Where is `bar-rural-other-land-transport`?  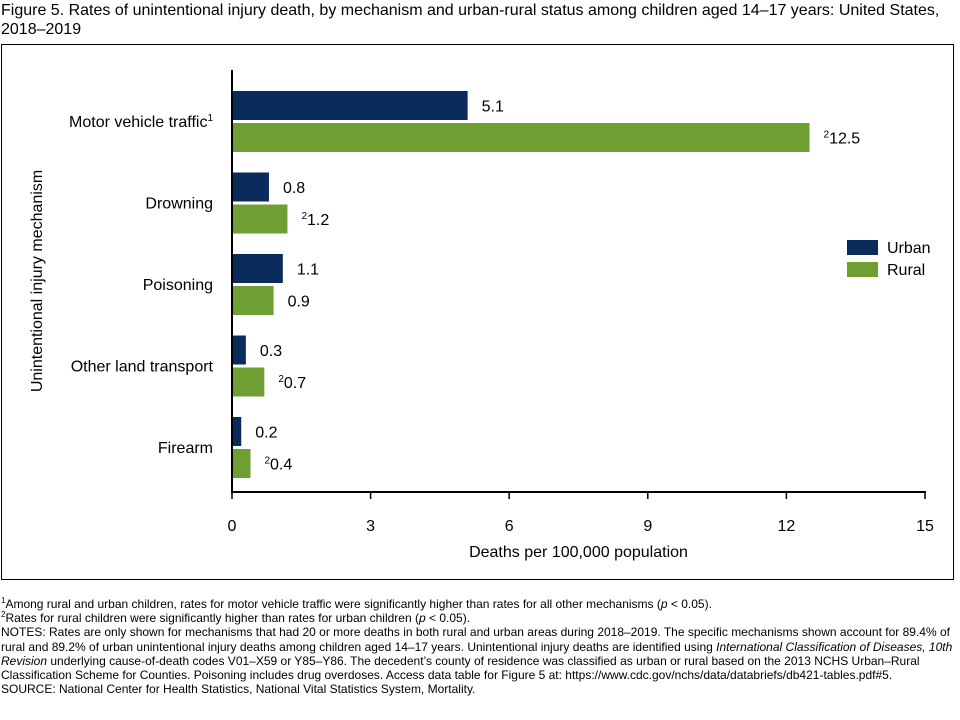
bar-rural-other-land-transport is located at coordinates (249, 382).